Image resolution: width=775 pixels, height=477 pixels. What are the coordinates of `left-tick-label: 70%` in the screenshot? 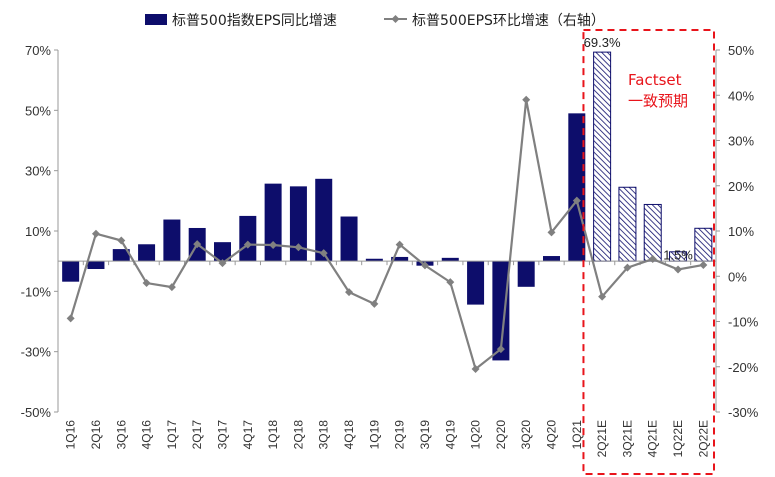 It's located at (38, 50).